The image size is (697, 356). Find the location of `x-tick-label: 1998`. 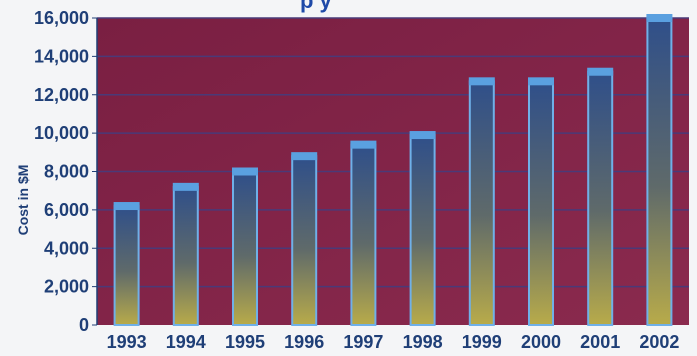

x-tick-label: 1998 is located at coordinates (423, 342).